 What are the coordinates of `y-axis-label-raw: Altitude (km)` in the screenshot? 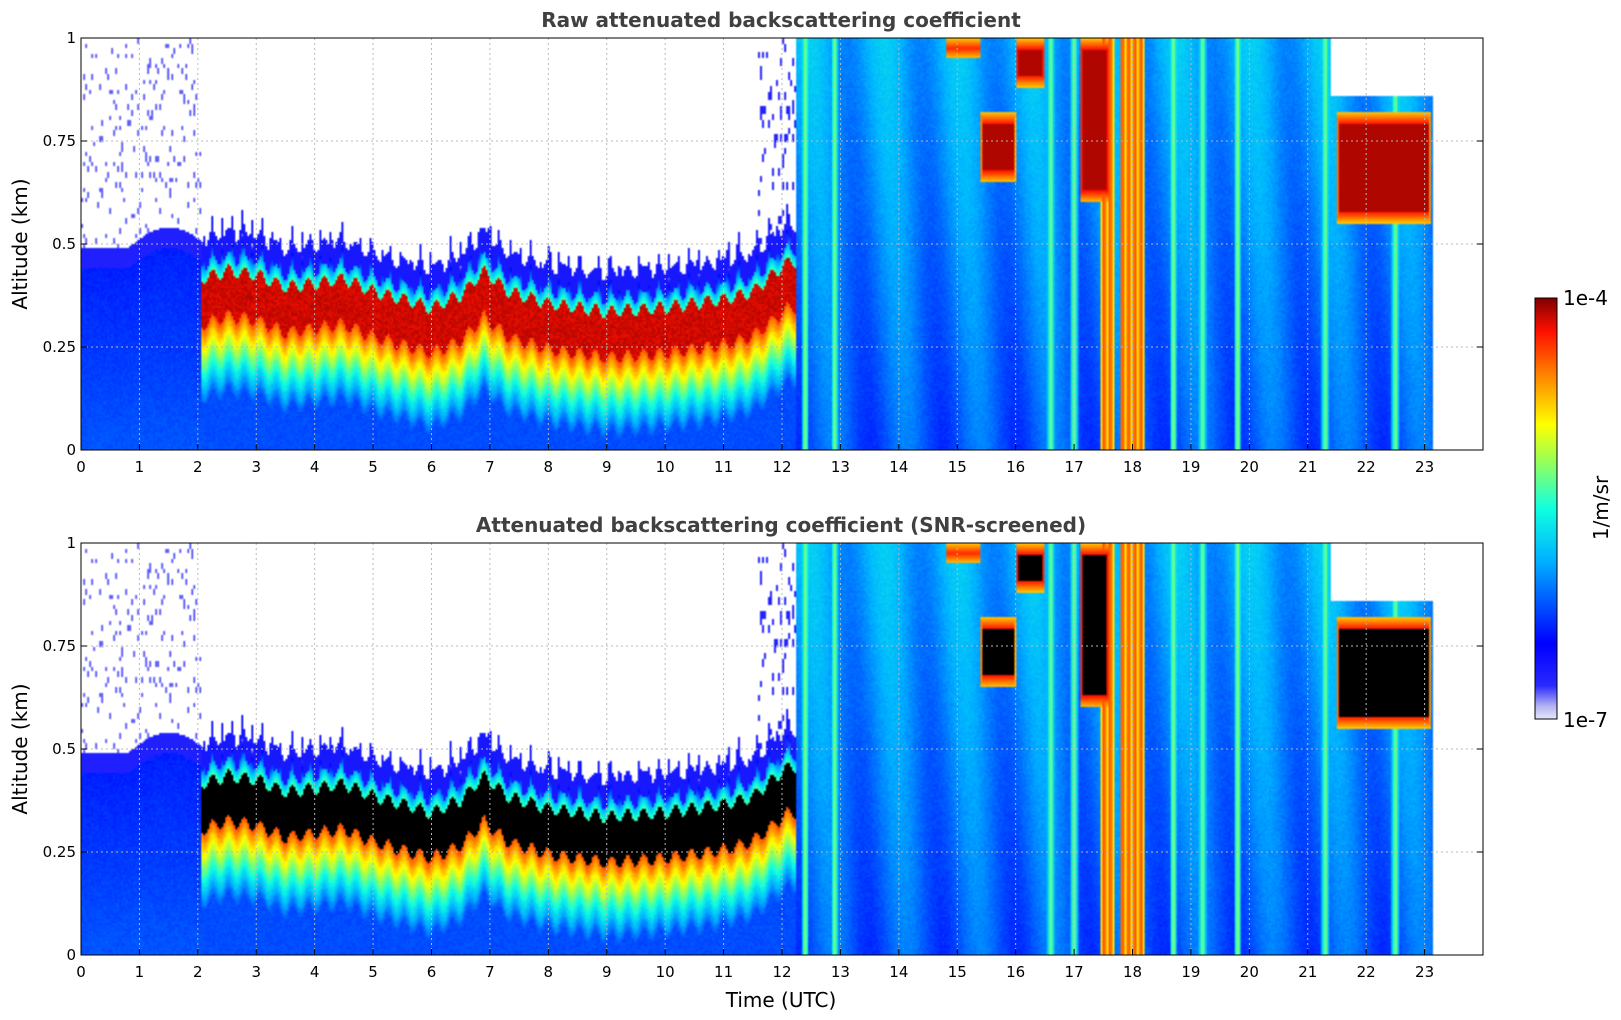 It's located at (20, 243).